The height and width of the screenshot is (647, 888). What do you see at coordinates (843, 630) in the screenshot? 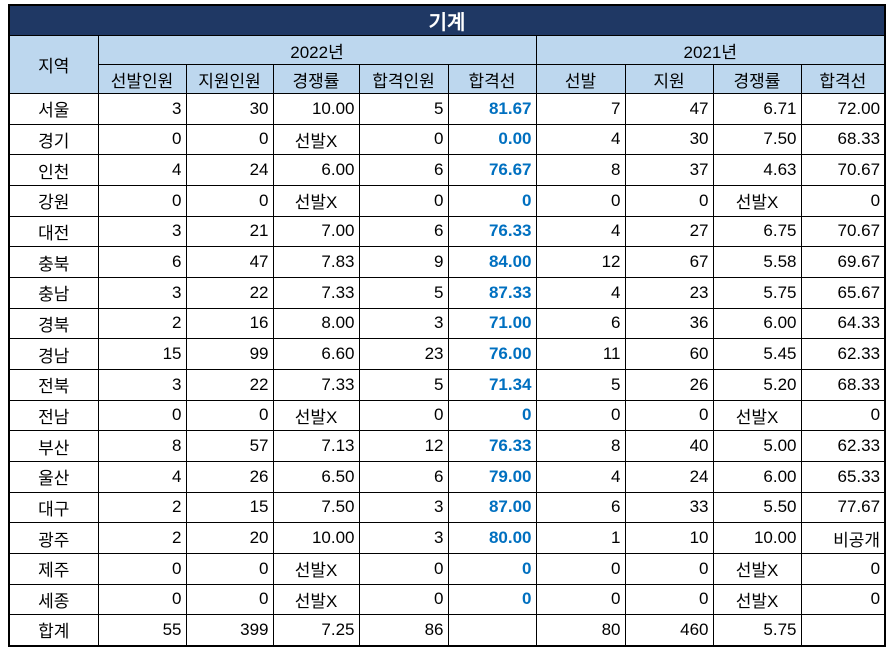
I see `value-cell` at bounding box center [843, 630].